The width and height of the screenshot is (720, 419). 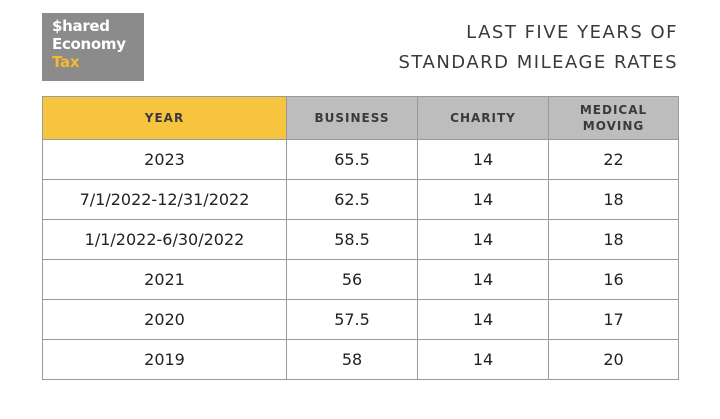 I want to click on table-row: 7/1/2022-12/31/2022 62.5 14 18, so click(x=360, y=199).